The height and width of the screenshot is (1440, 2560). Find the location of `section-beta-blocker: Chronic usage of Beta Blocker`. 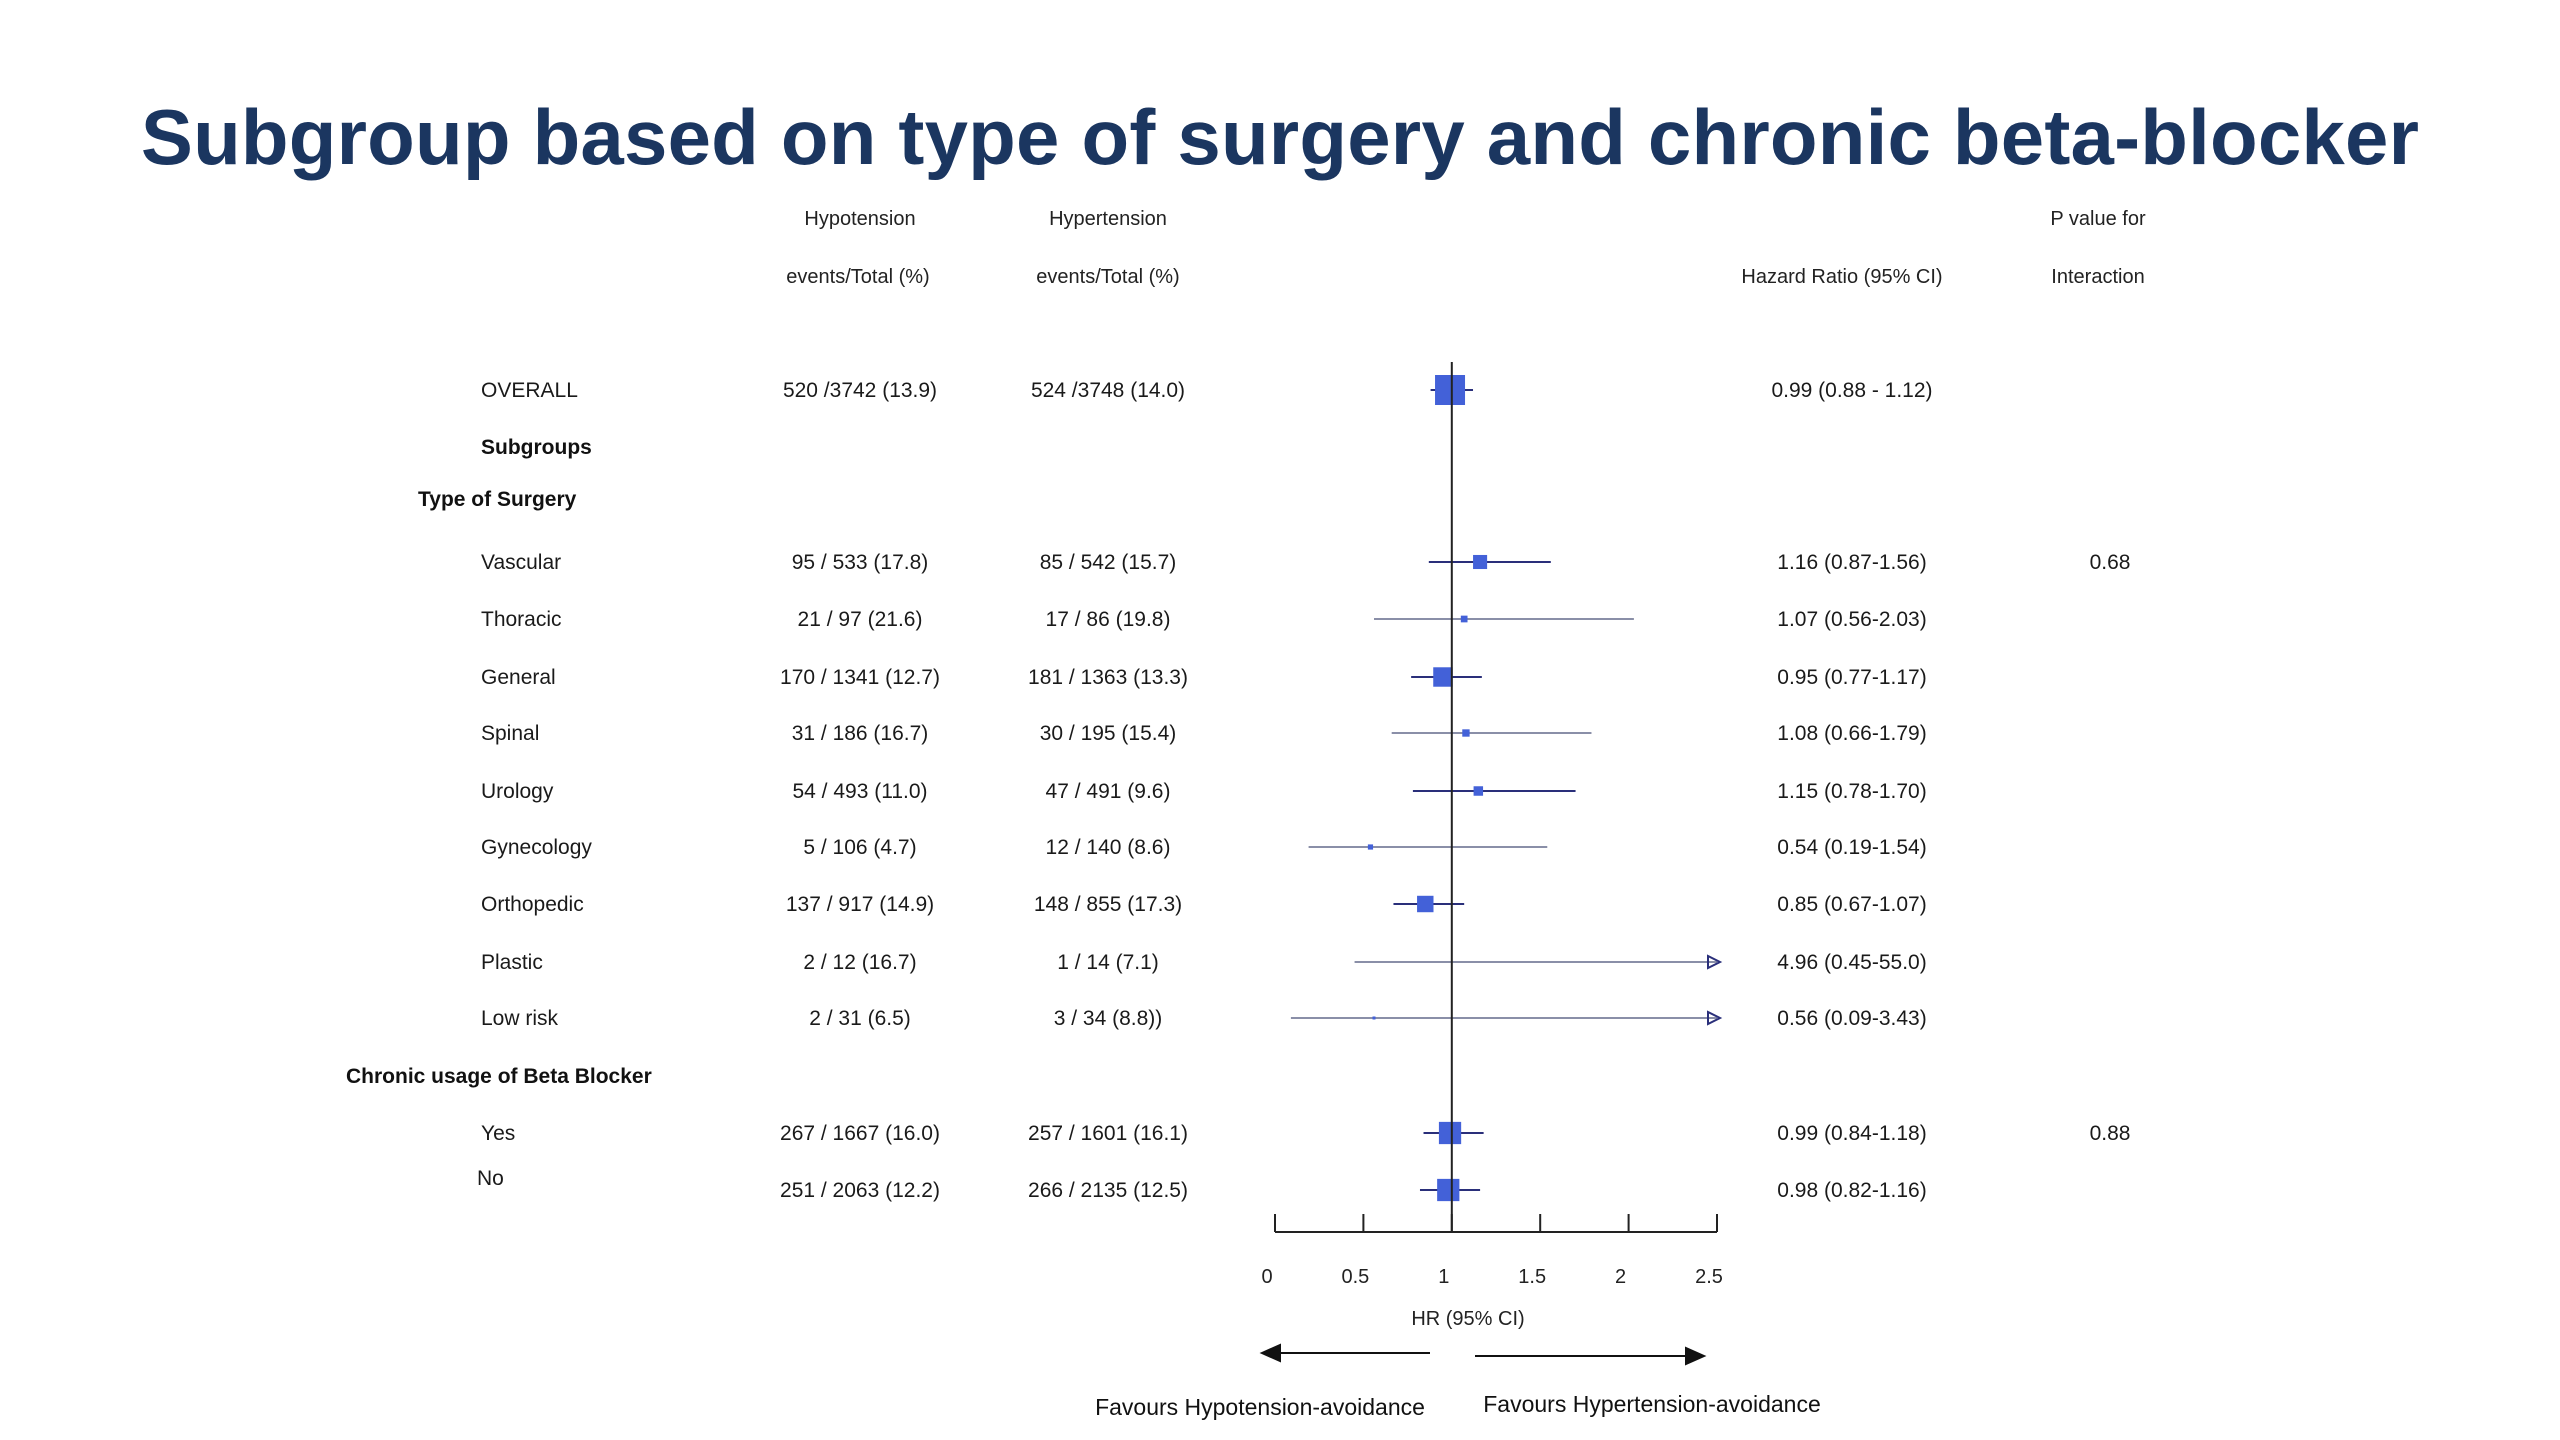

section-beta-blocker: Chronic usage of Beta Blocker is located at coordinates (499, 1076).